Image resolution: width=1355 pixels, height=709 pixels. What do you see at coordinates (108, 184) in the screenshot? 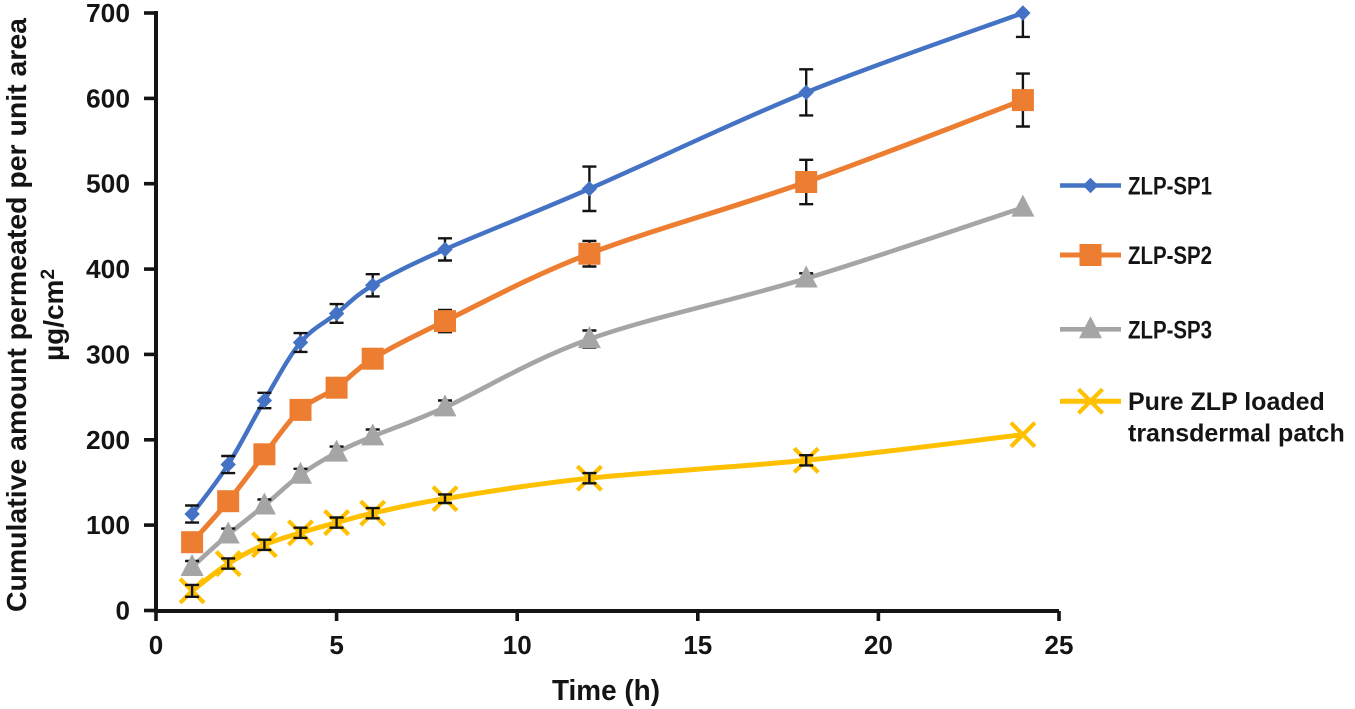
I see `svg-text: 500` at bounding box center [108, 184].